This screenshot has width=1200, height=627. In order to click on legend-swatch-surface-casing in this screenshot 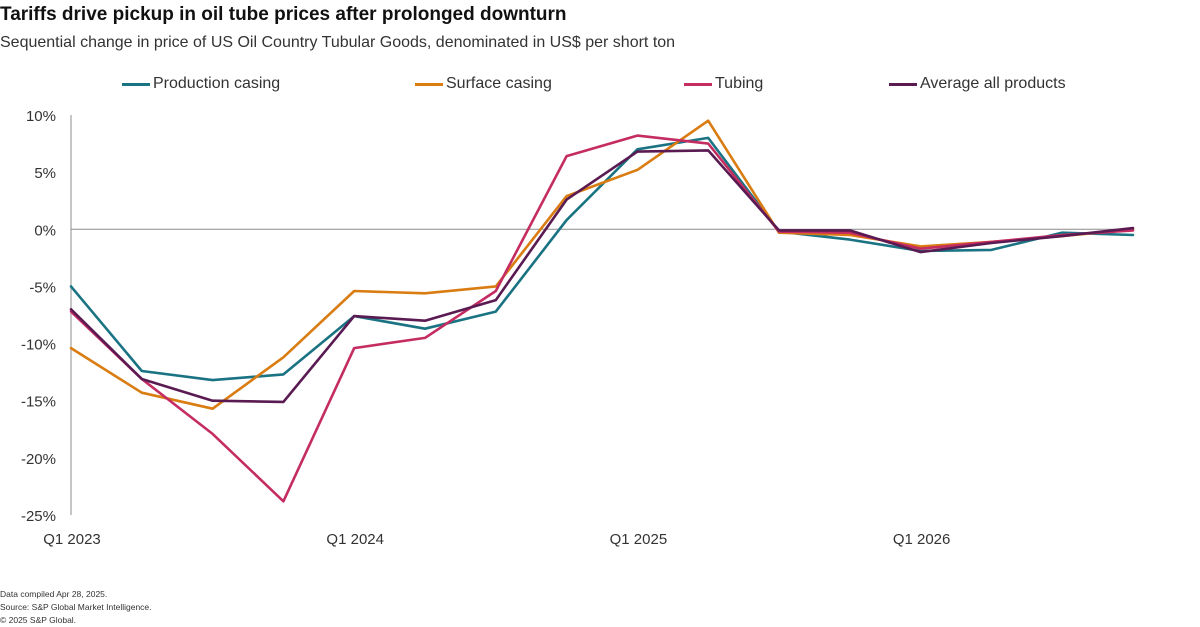, I will do `click(429, 84)`.